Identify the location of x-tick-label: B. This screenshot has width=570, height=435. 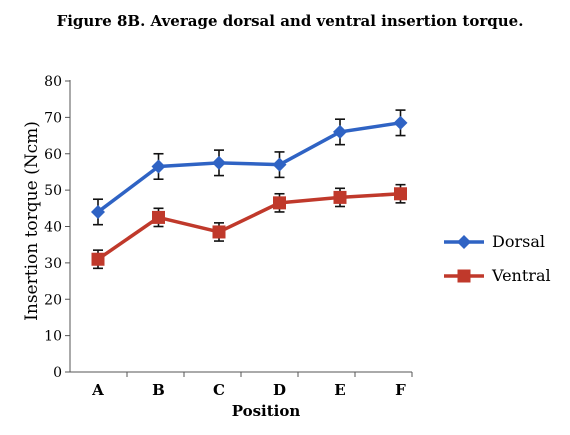
(158, 390).